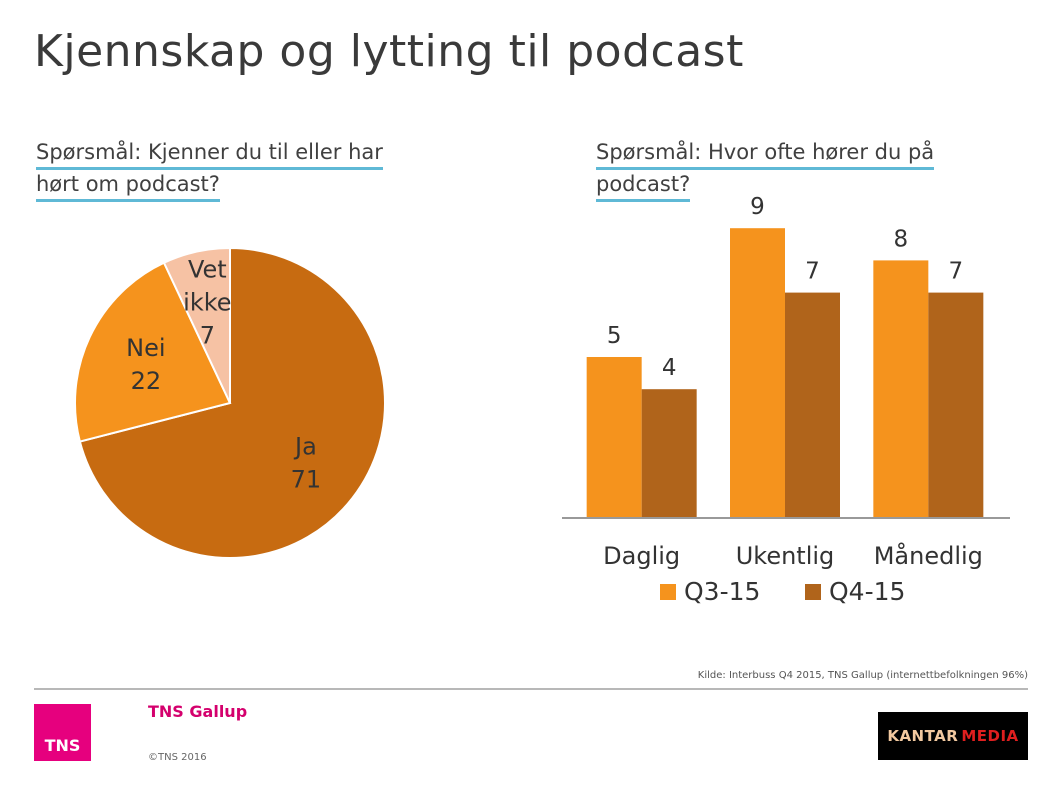 This screenshot has width=1058, height=795. I want to click on kantar-logo-text: KANTAR, so click(923, 736).